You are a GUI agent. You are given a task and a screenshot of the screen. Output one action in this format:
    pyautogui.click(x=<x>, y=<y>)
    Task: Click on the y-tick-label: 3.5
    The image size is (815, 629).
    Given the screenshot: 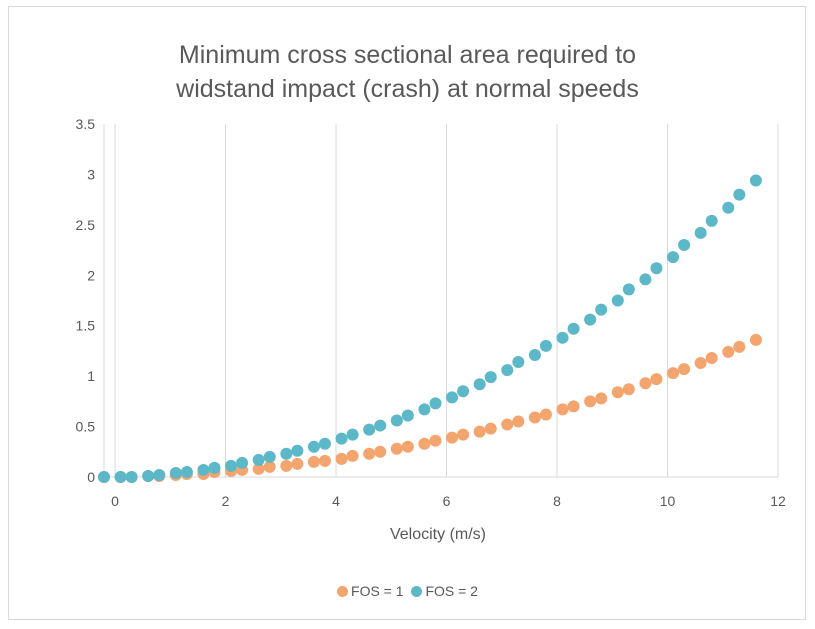 What is the action you would take?
    pyautogui.click(x=86, y=124)
    